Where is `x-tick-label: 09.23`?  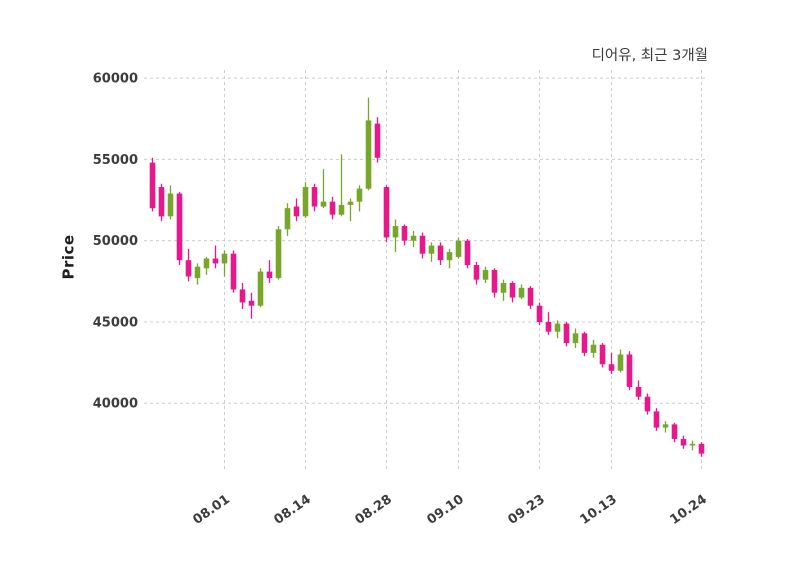 x-tick-label: 09.23 is located at coordinates (527, 510).